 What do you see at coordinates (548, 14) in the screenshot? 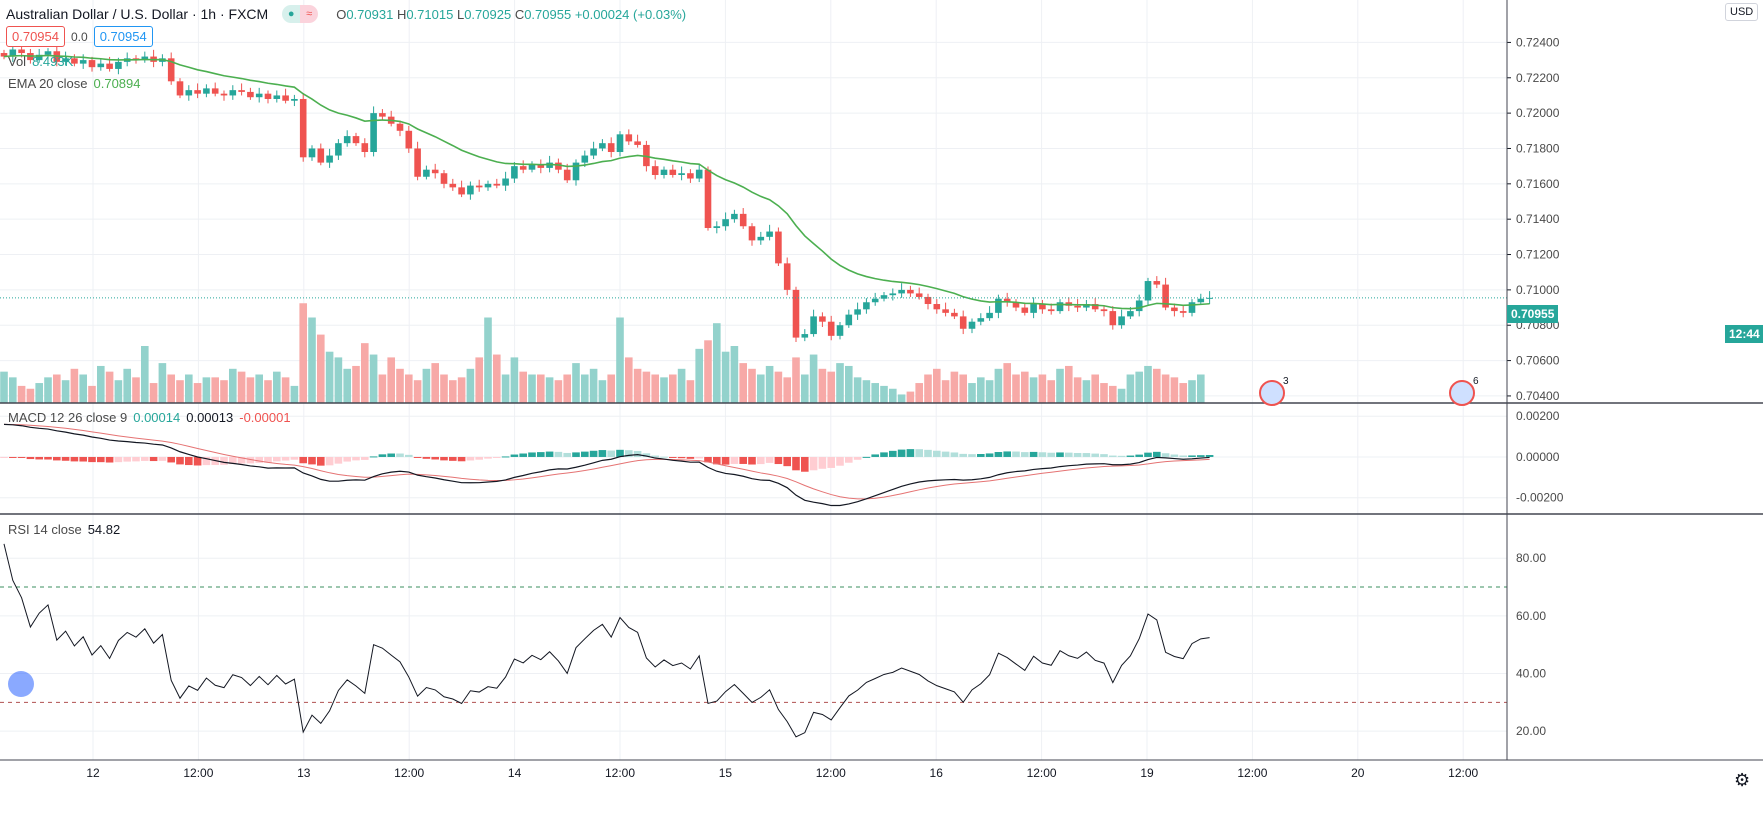
I see `close-value: 0.70955` at bounding box center [548, 14].